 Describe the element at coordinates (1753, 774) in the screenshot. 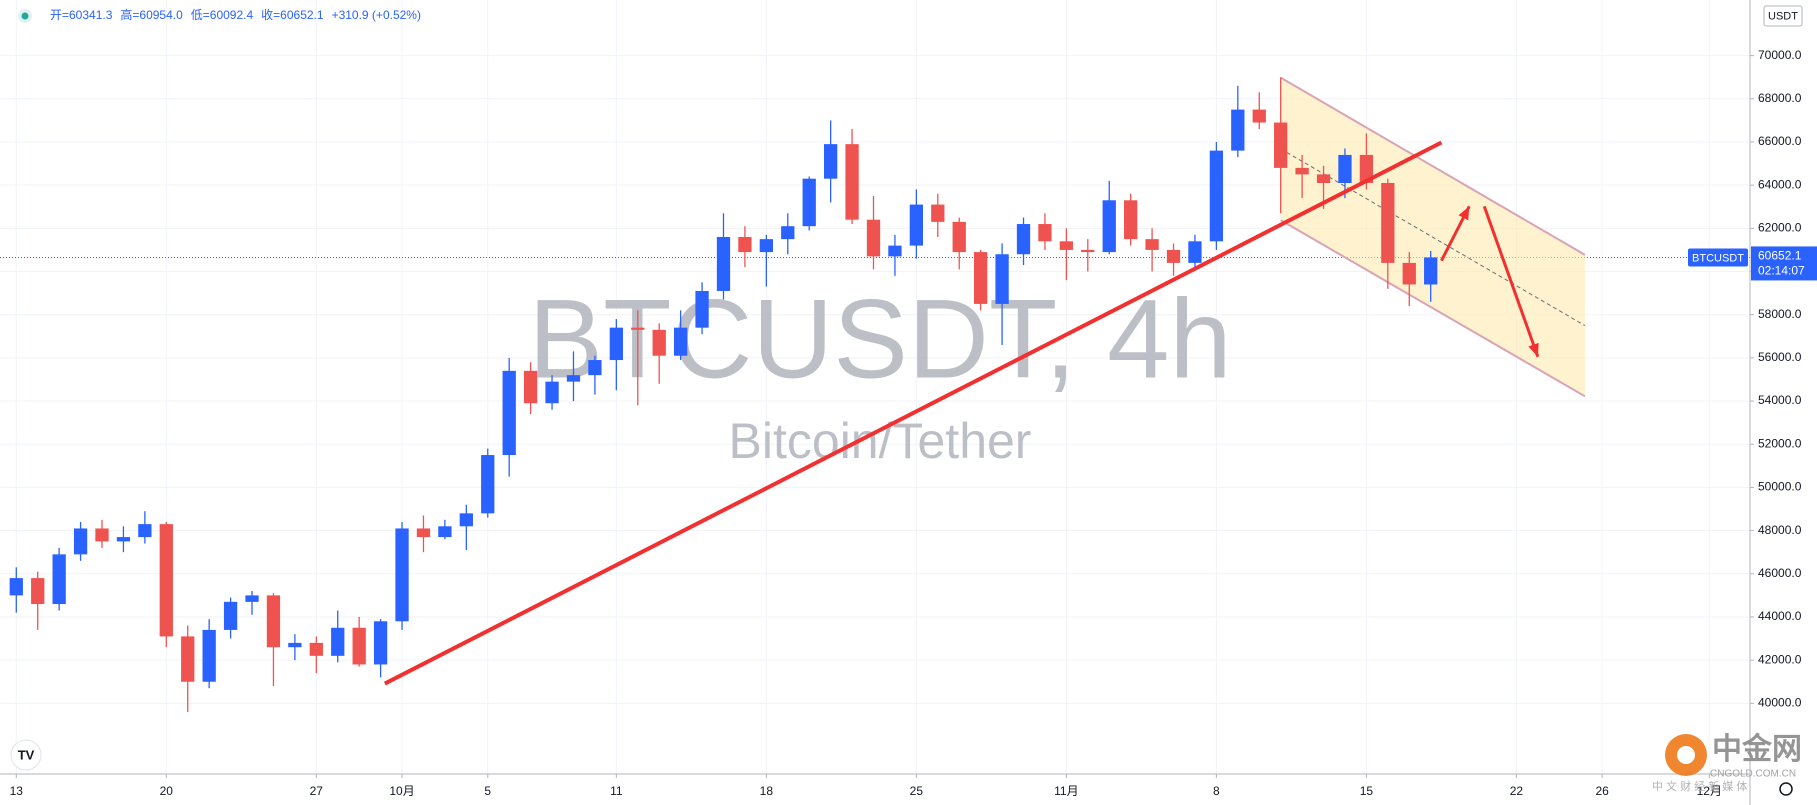

I see `cngold-domain: CNGOLD.COM.CN` at that location.